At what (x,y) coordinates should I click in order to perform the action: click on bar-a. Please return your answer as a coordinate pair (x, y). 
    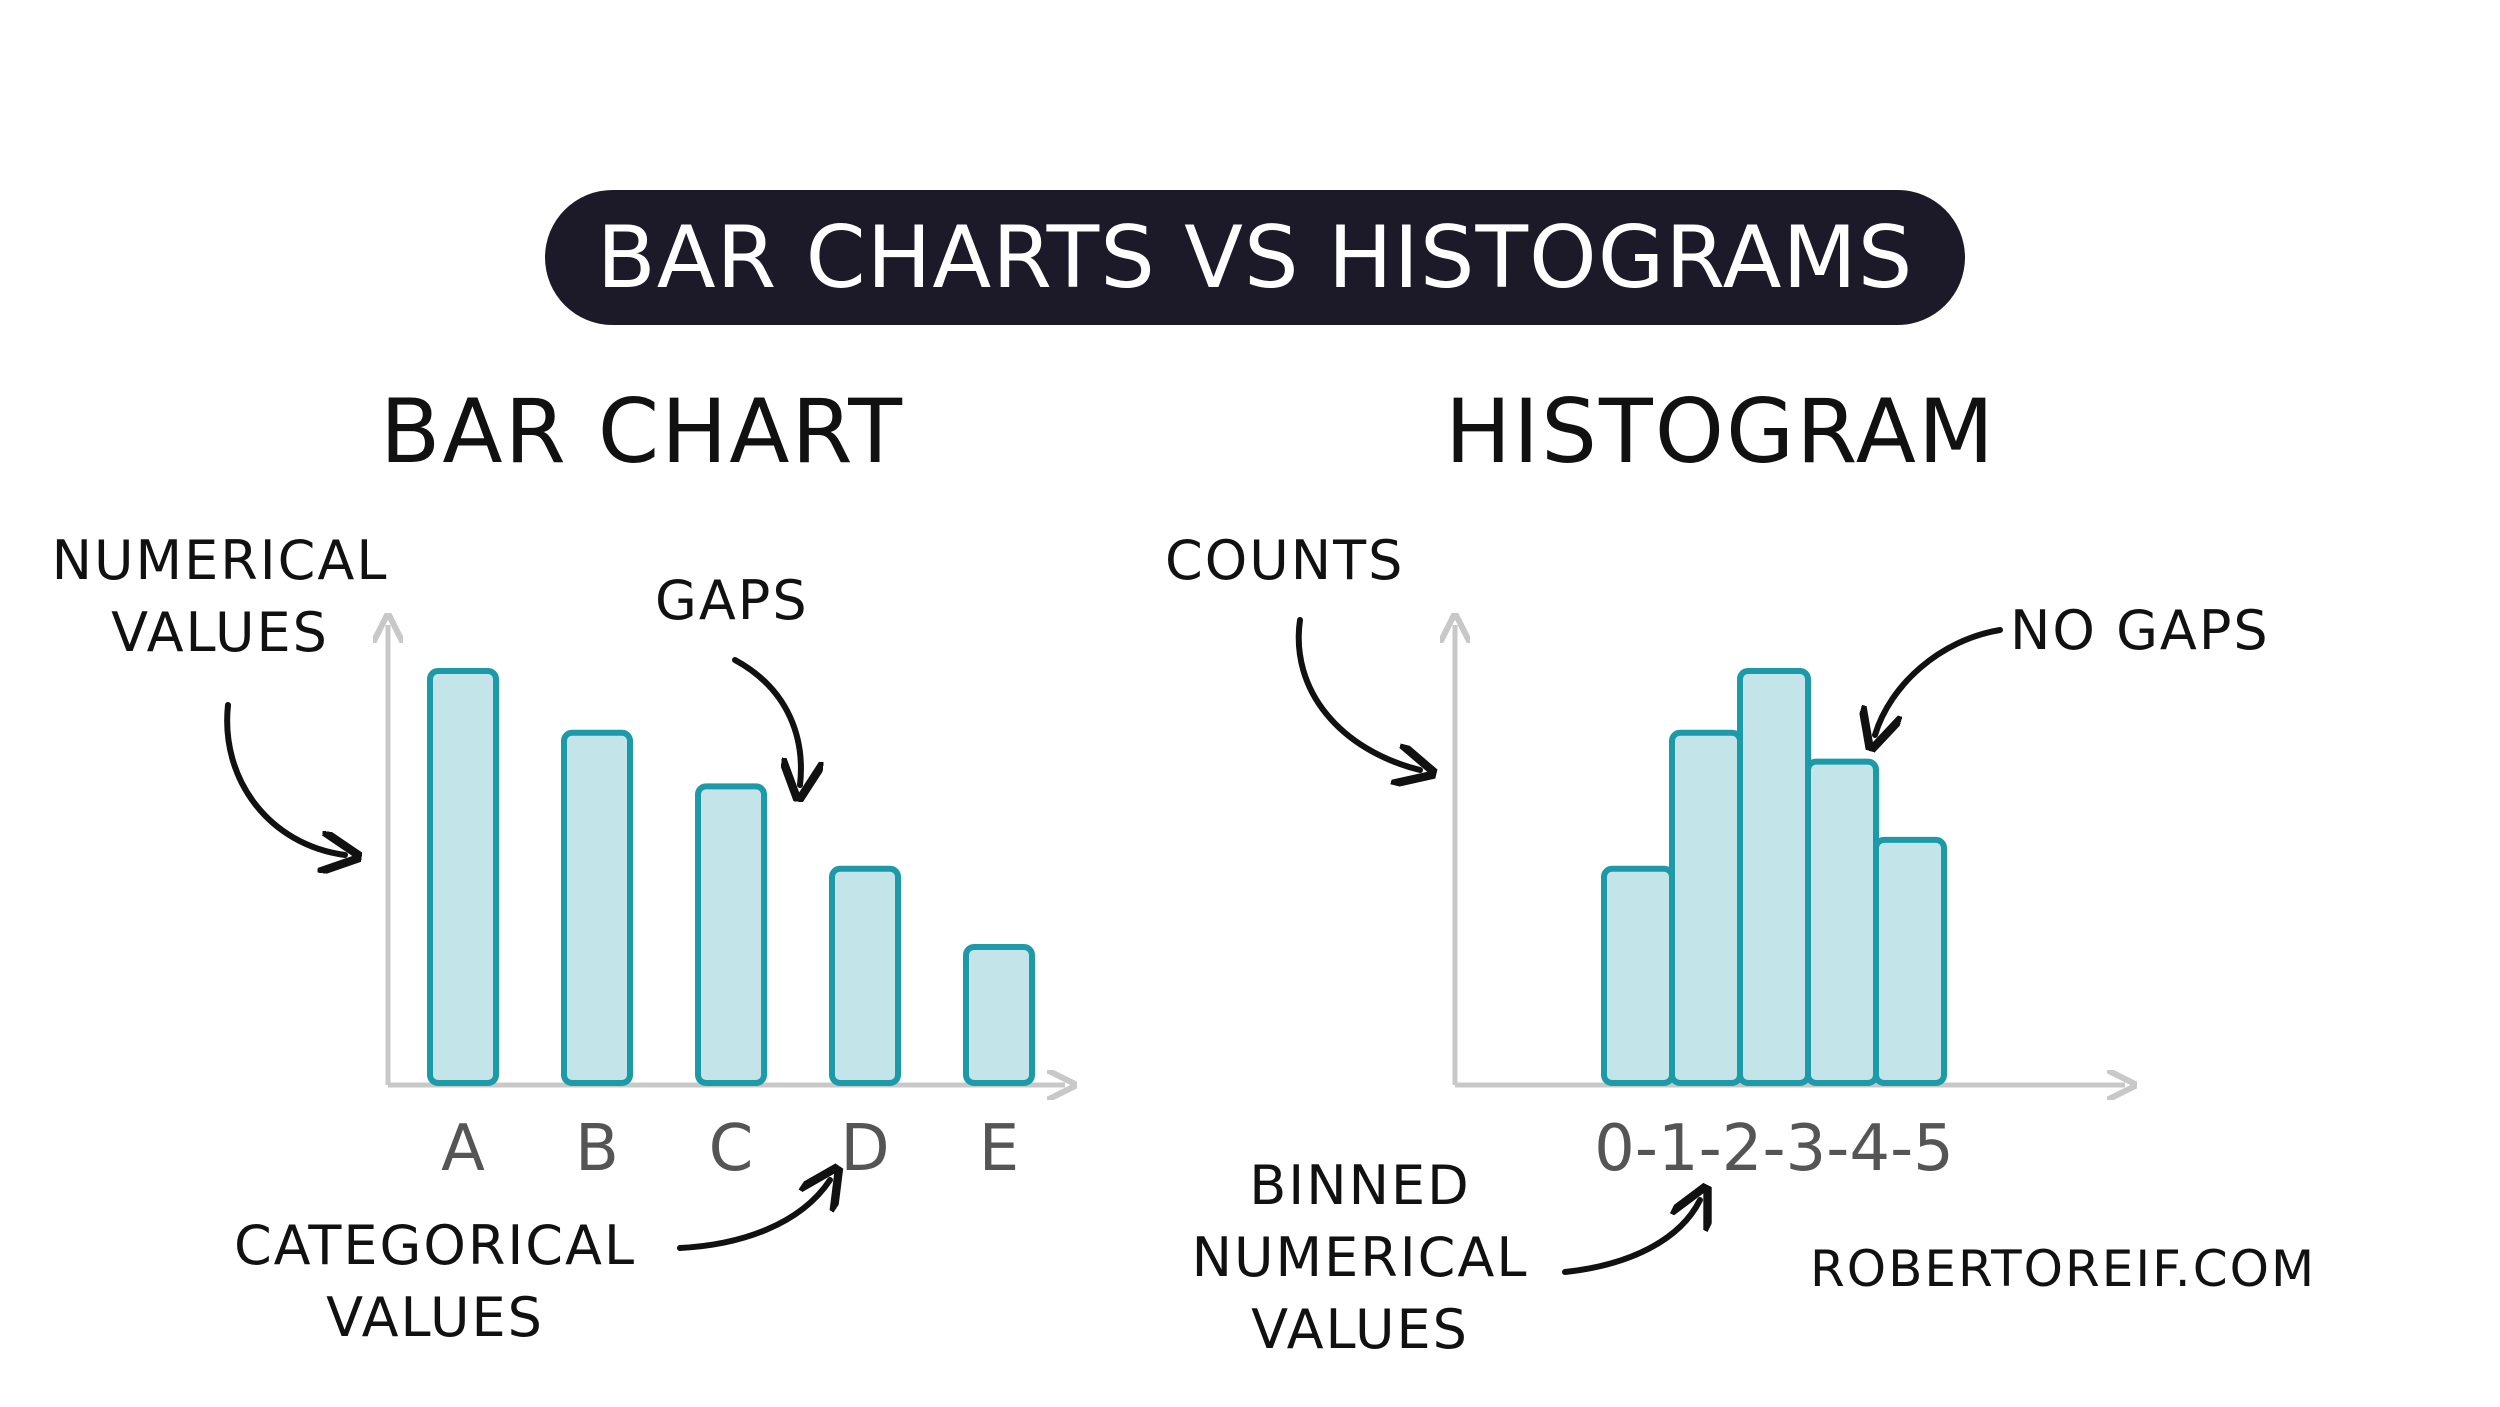
    Looking at the image, I should click on (463, 877).